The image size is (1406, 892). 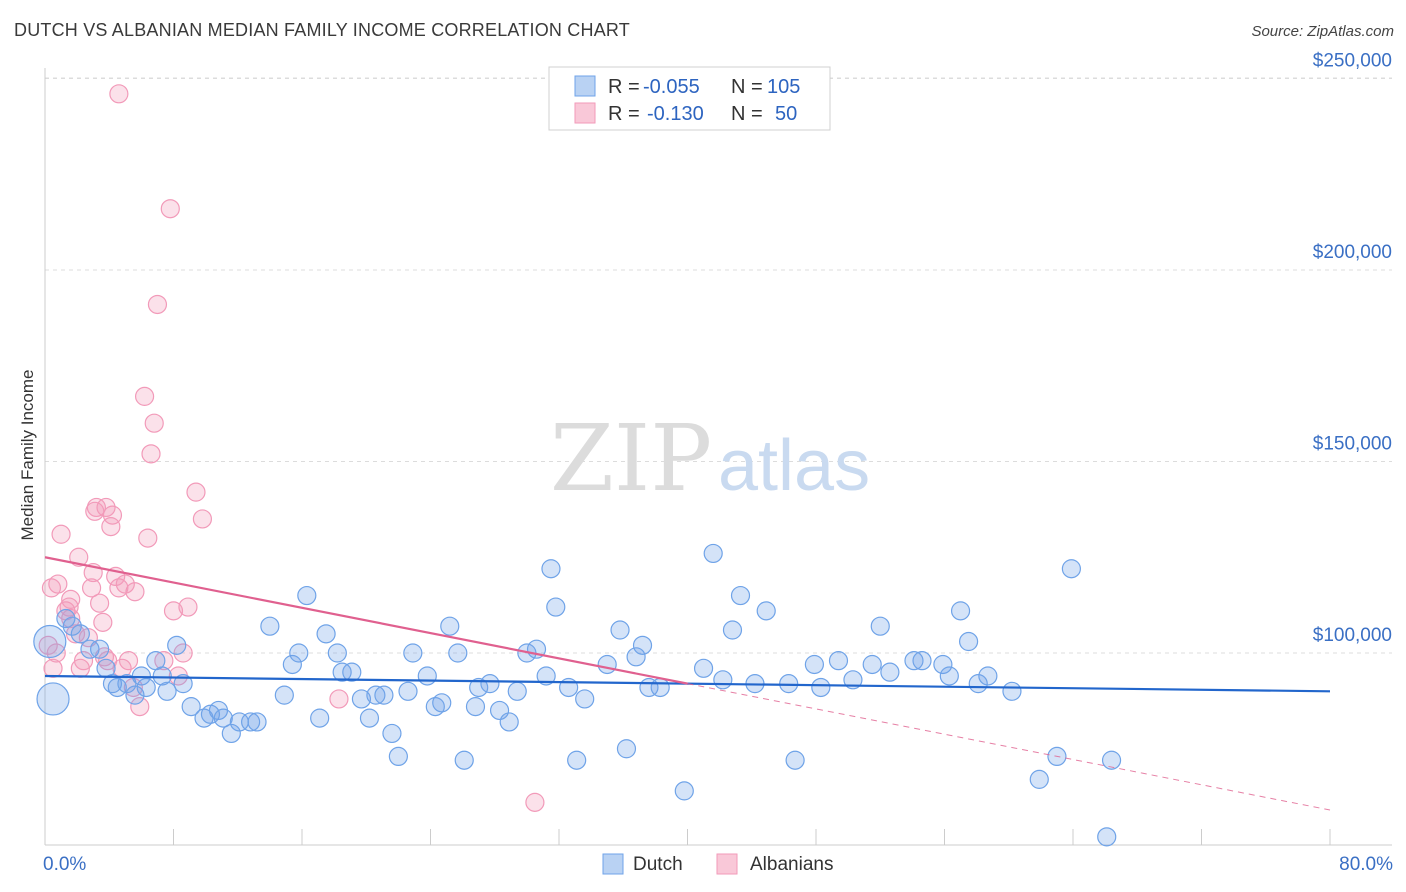 I want to click on chart-source: Source: ZipAtlas.com, so click(x=1322, y=31).